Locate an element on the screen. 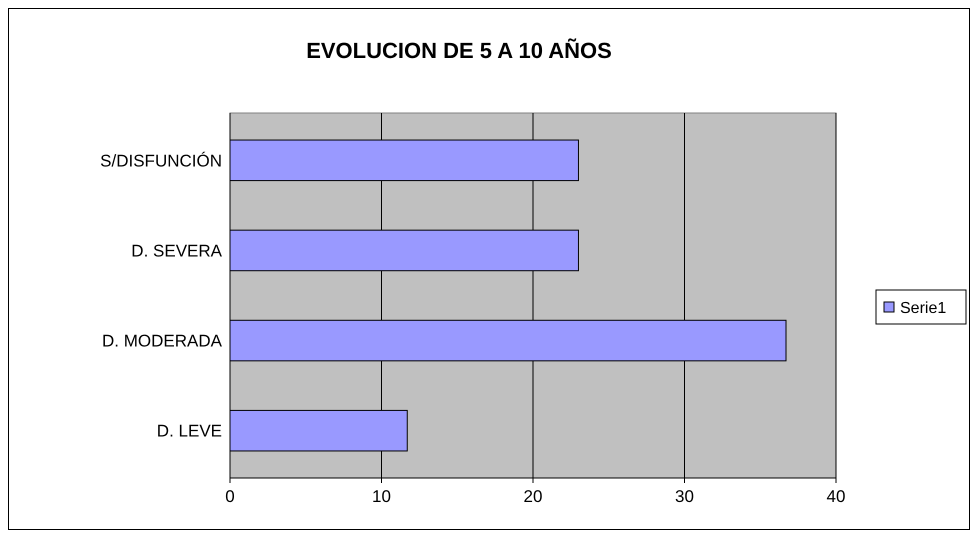 The image size is (978, 538). y-tick-label: S/DISFUNCIÓN is located at coordinates (161, 160).